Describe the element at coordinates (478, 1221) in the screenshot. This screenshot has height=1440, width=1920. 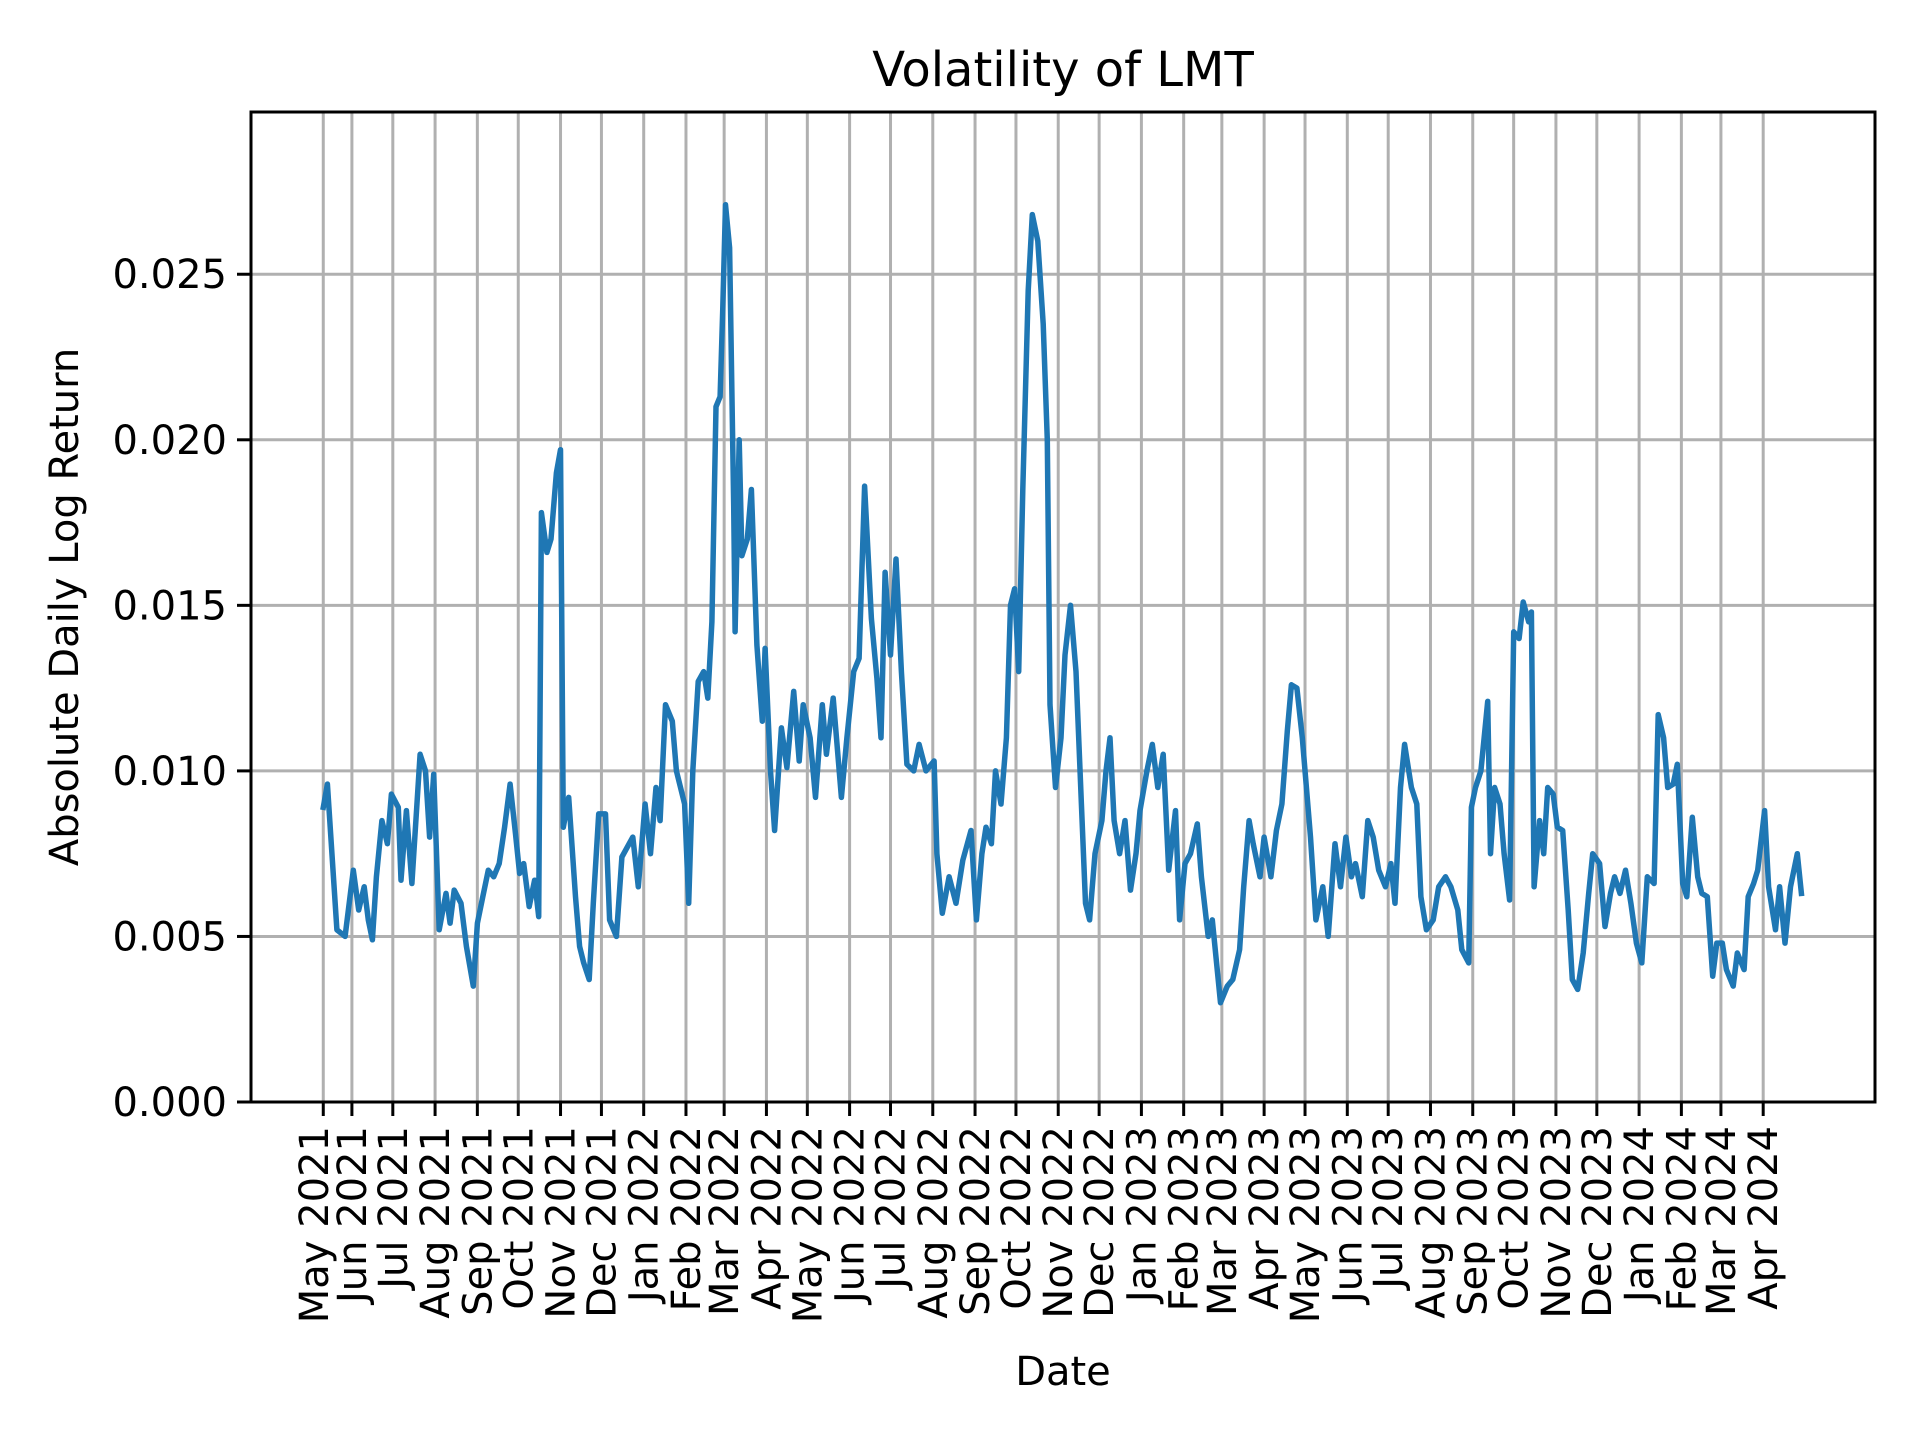
I see `x-tick-label: Sep 2021` at that location.